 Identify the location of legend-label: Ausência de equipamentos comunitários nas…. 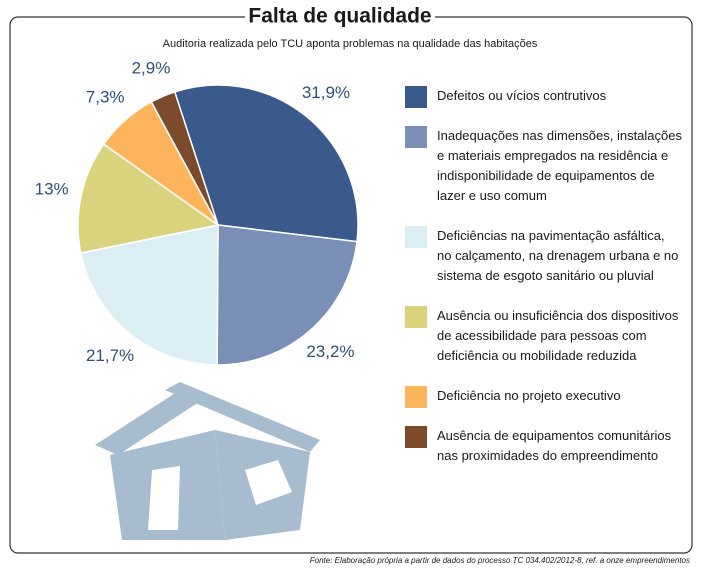
(554, 445).